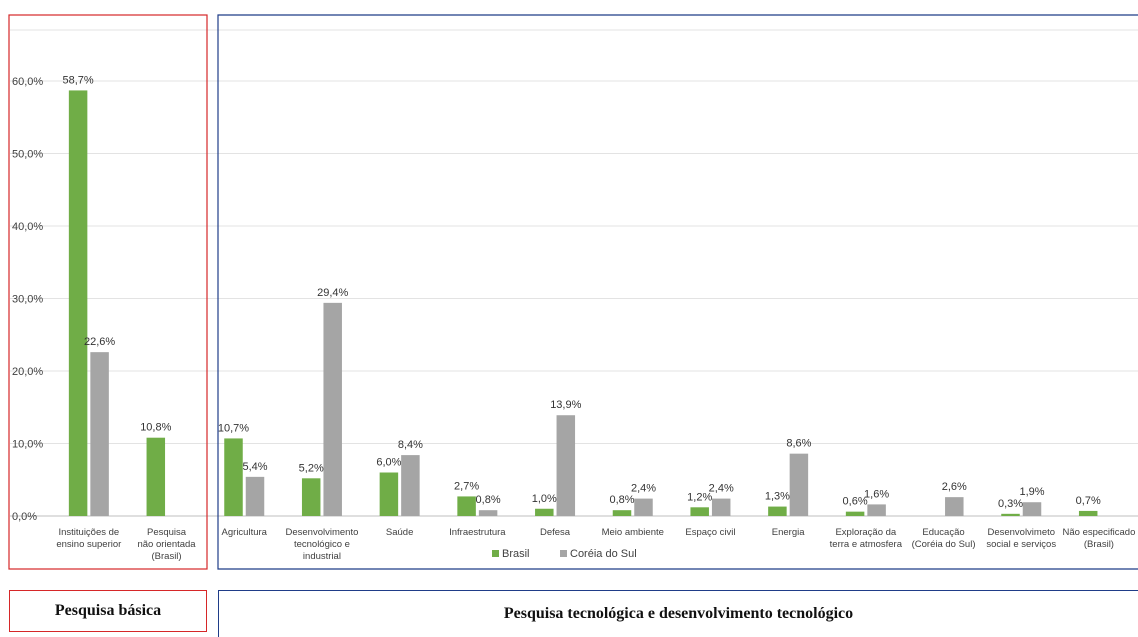 The image size is (1138, 637). What do you see at coordinates (27, 372) in the screenshot?
I see `y-tick-label: 20,0%` at bounding box center [27, 372].